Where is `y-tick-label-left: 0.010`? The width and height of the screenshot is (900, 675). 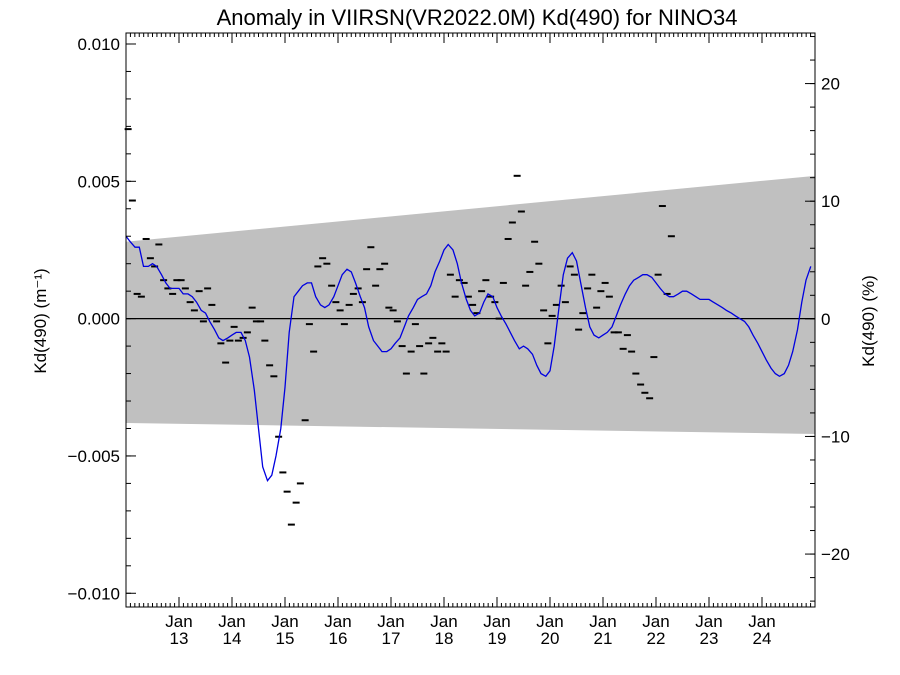 y-tick-label-left: 0.010 is located at coordinates (98, 44).